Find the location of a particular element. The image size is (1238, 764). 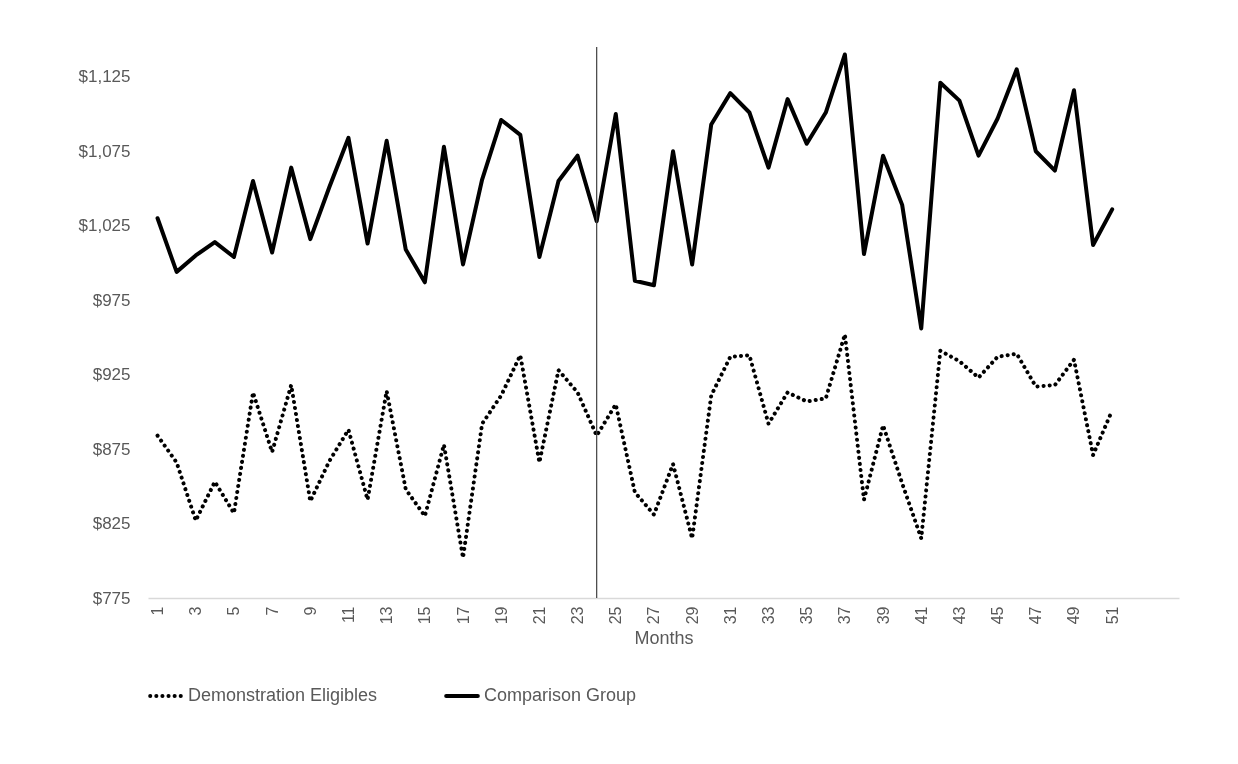

x-tick-label: 19 is located at coordinates (501, 615).